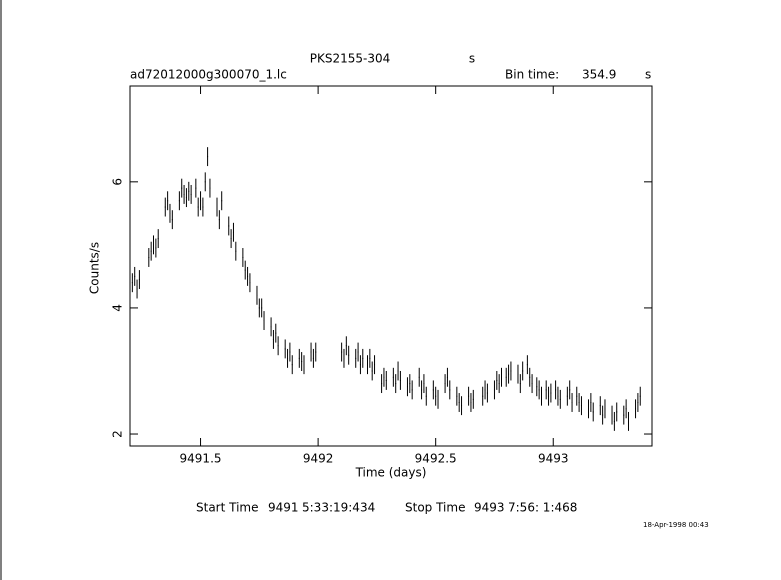 The width and height of the screenshot is (781, 580). Describe the element at coordinates (318, 459) in the screenshot. I see `x-tick-label: 9492` at that location.